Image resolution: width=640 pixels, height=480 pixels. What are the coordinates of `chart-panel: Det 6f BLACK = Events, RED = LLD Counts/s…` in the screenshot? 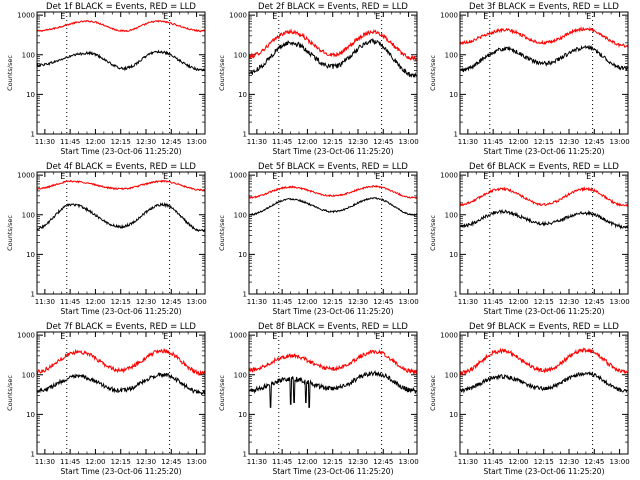 It's located at (529, 239).